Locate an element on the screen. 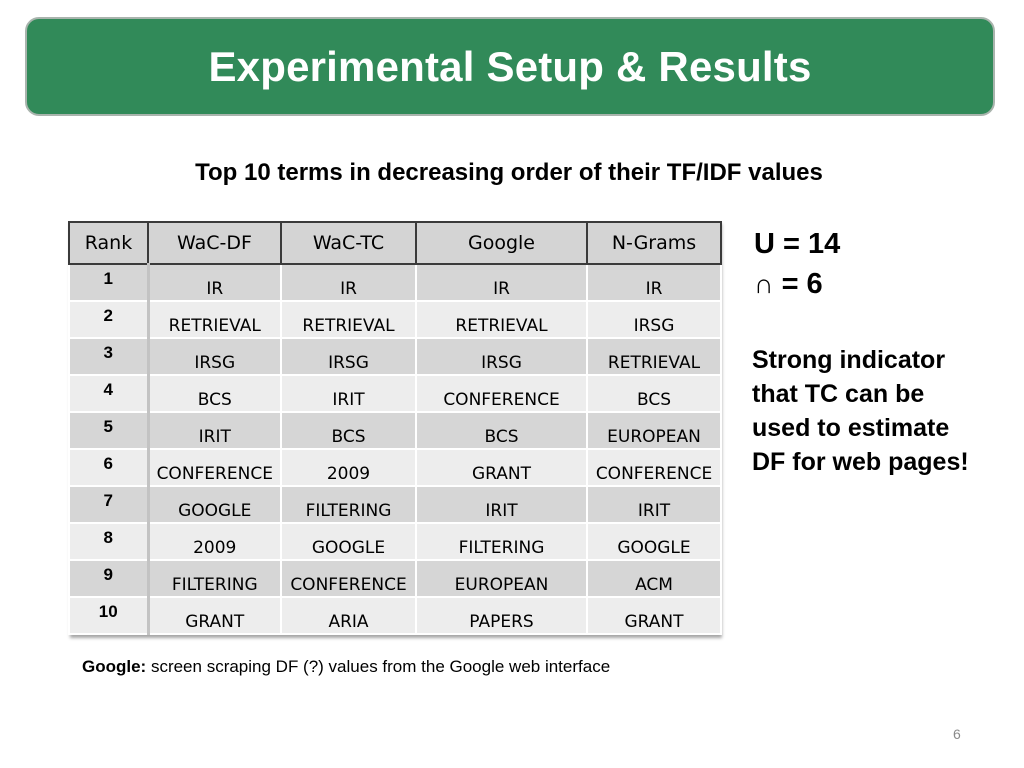 The height and width of the screenshot is (768, 1024). note-line: Strong indicator is located at coordinates (849, 360).